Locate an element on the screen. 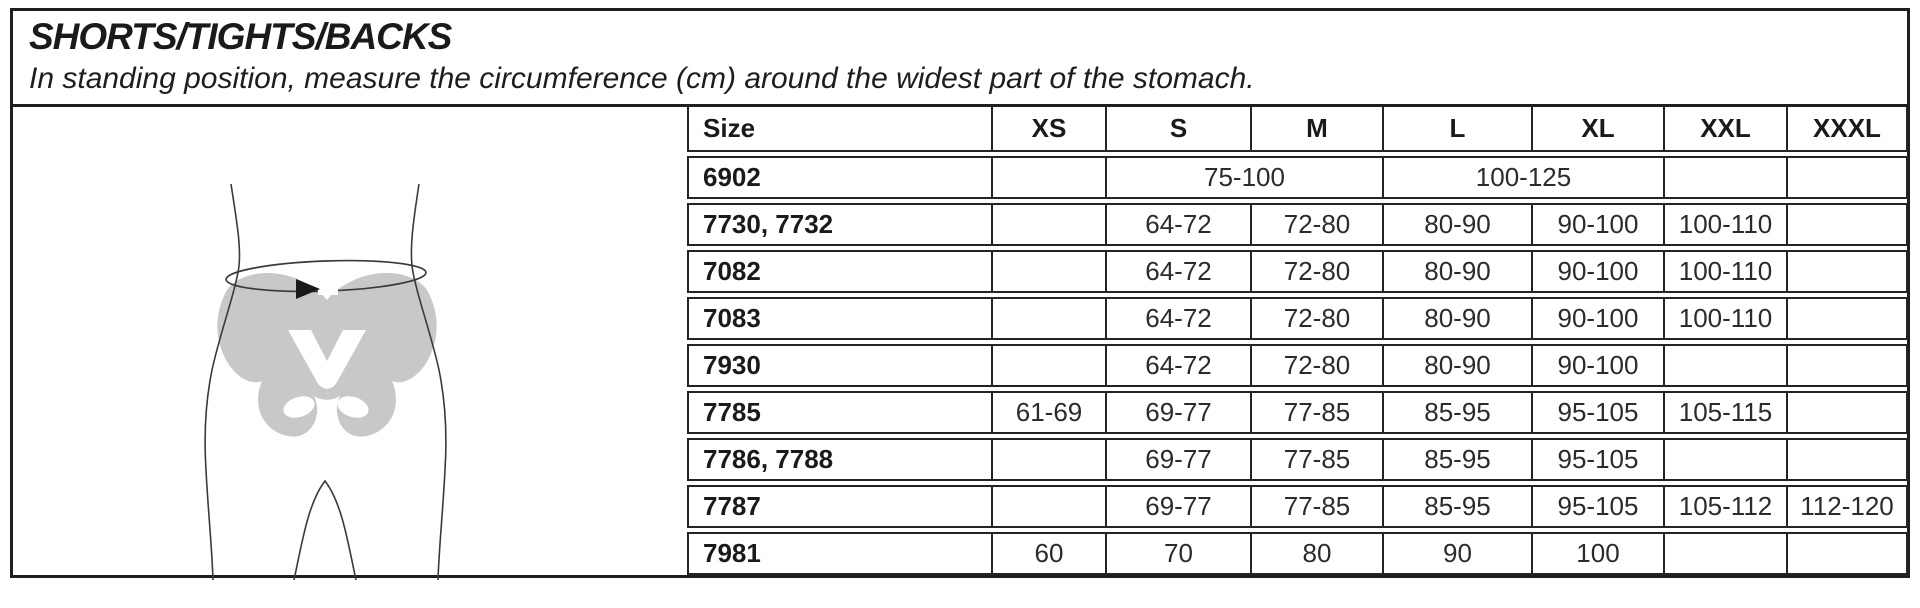 The image size is (1920, 608). value-cell: 80 is located at coordinates (1316, 553).